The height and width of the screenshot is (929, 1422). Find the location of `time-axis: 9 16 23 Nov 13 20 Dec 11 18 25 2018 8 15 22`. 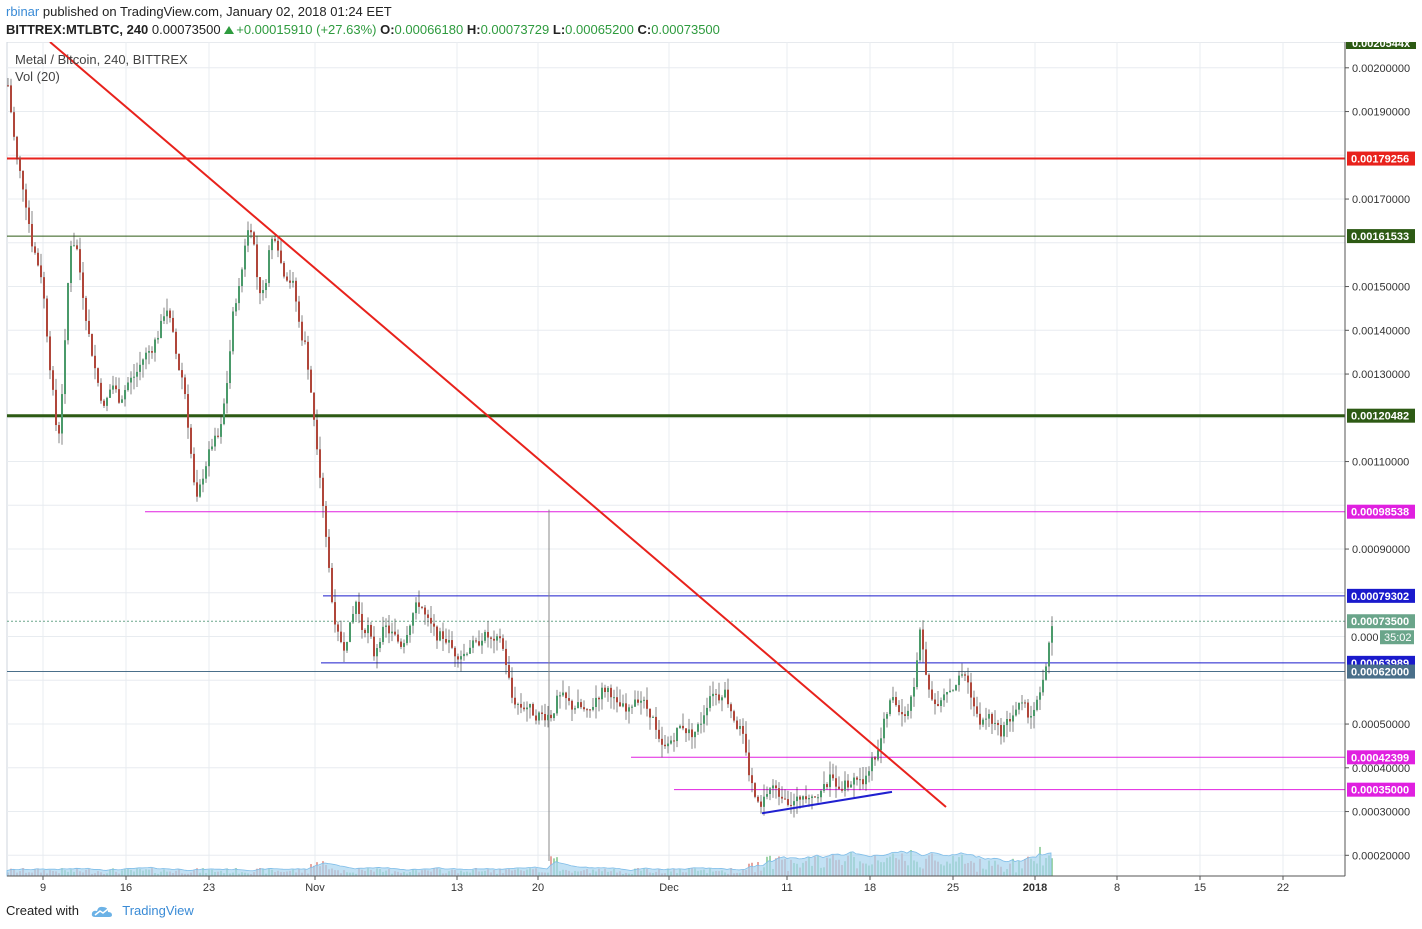

time-axis: 9 16 23 Nov 13 20 Dec 11 18 25 2018 8 15 22 is located at coordinates (664, 885).